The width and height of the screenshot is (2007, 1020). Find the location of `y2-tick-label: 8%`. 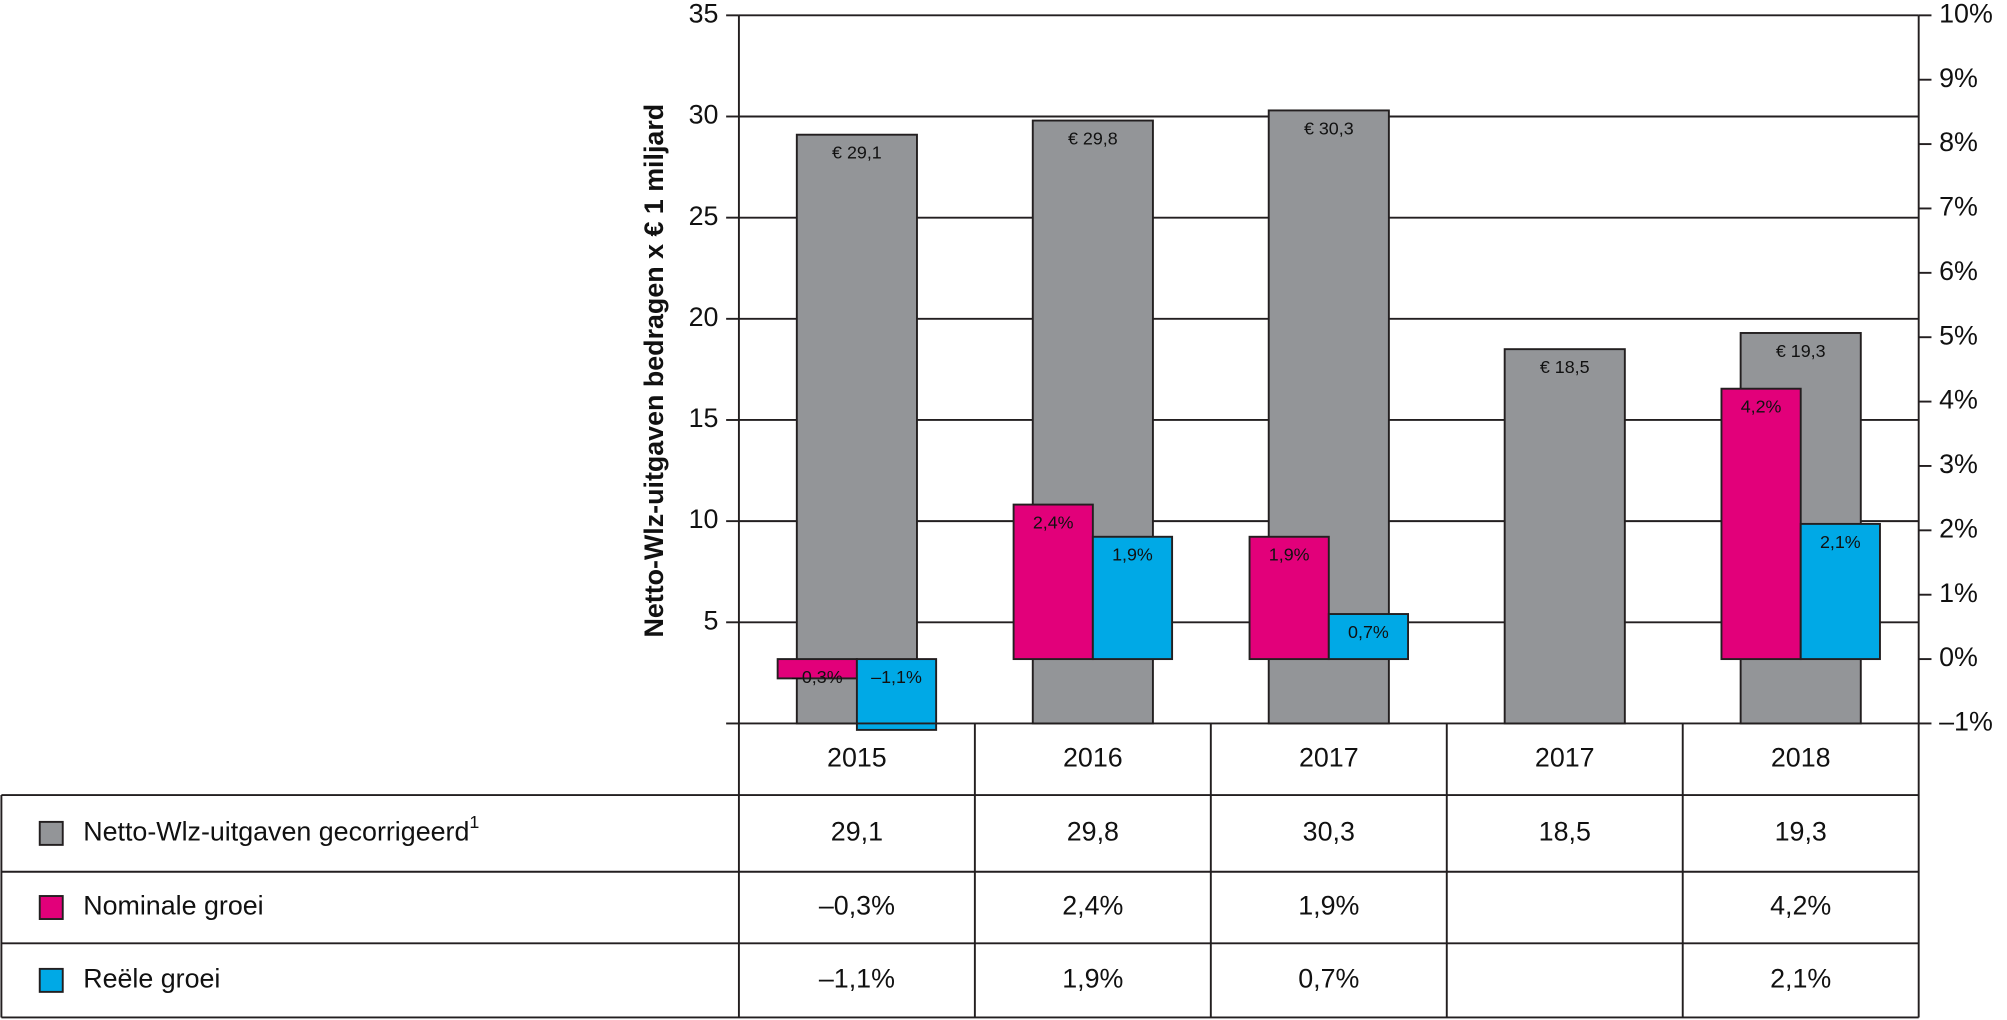

y2-tick-label: 8% is located at coordinates (1958, 142).